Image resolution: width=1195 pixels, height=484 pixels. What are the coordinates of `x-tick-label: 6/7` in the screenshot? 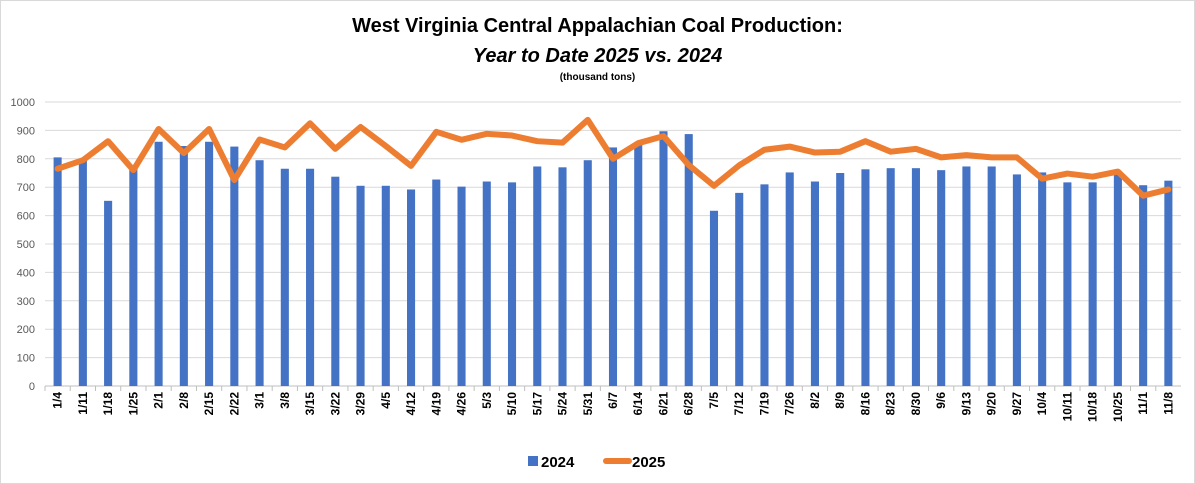 It's located at (613, 400).